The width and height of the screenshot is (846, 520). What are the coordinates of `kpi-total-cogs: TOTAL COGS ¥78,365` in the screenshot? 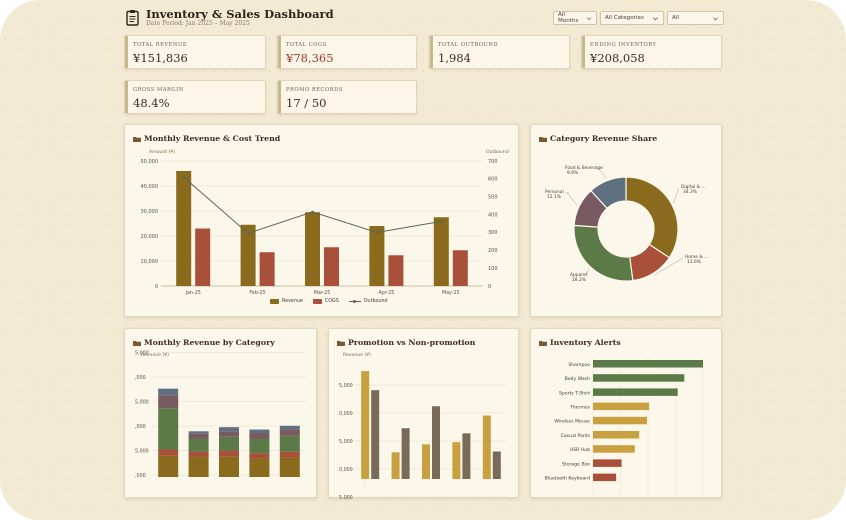 It's located at (347, 52).